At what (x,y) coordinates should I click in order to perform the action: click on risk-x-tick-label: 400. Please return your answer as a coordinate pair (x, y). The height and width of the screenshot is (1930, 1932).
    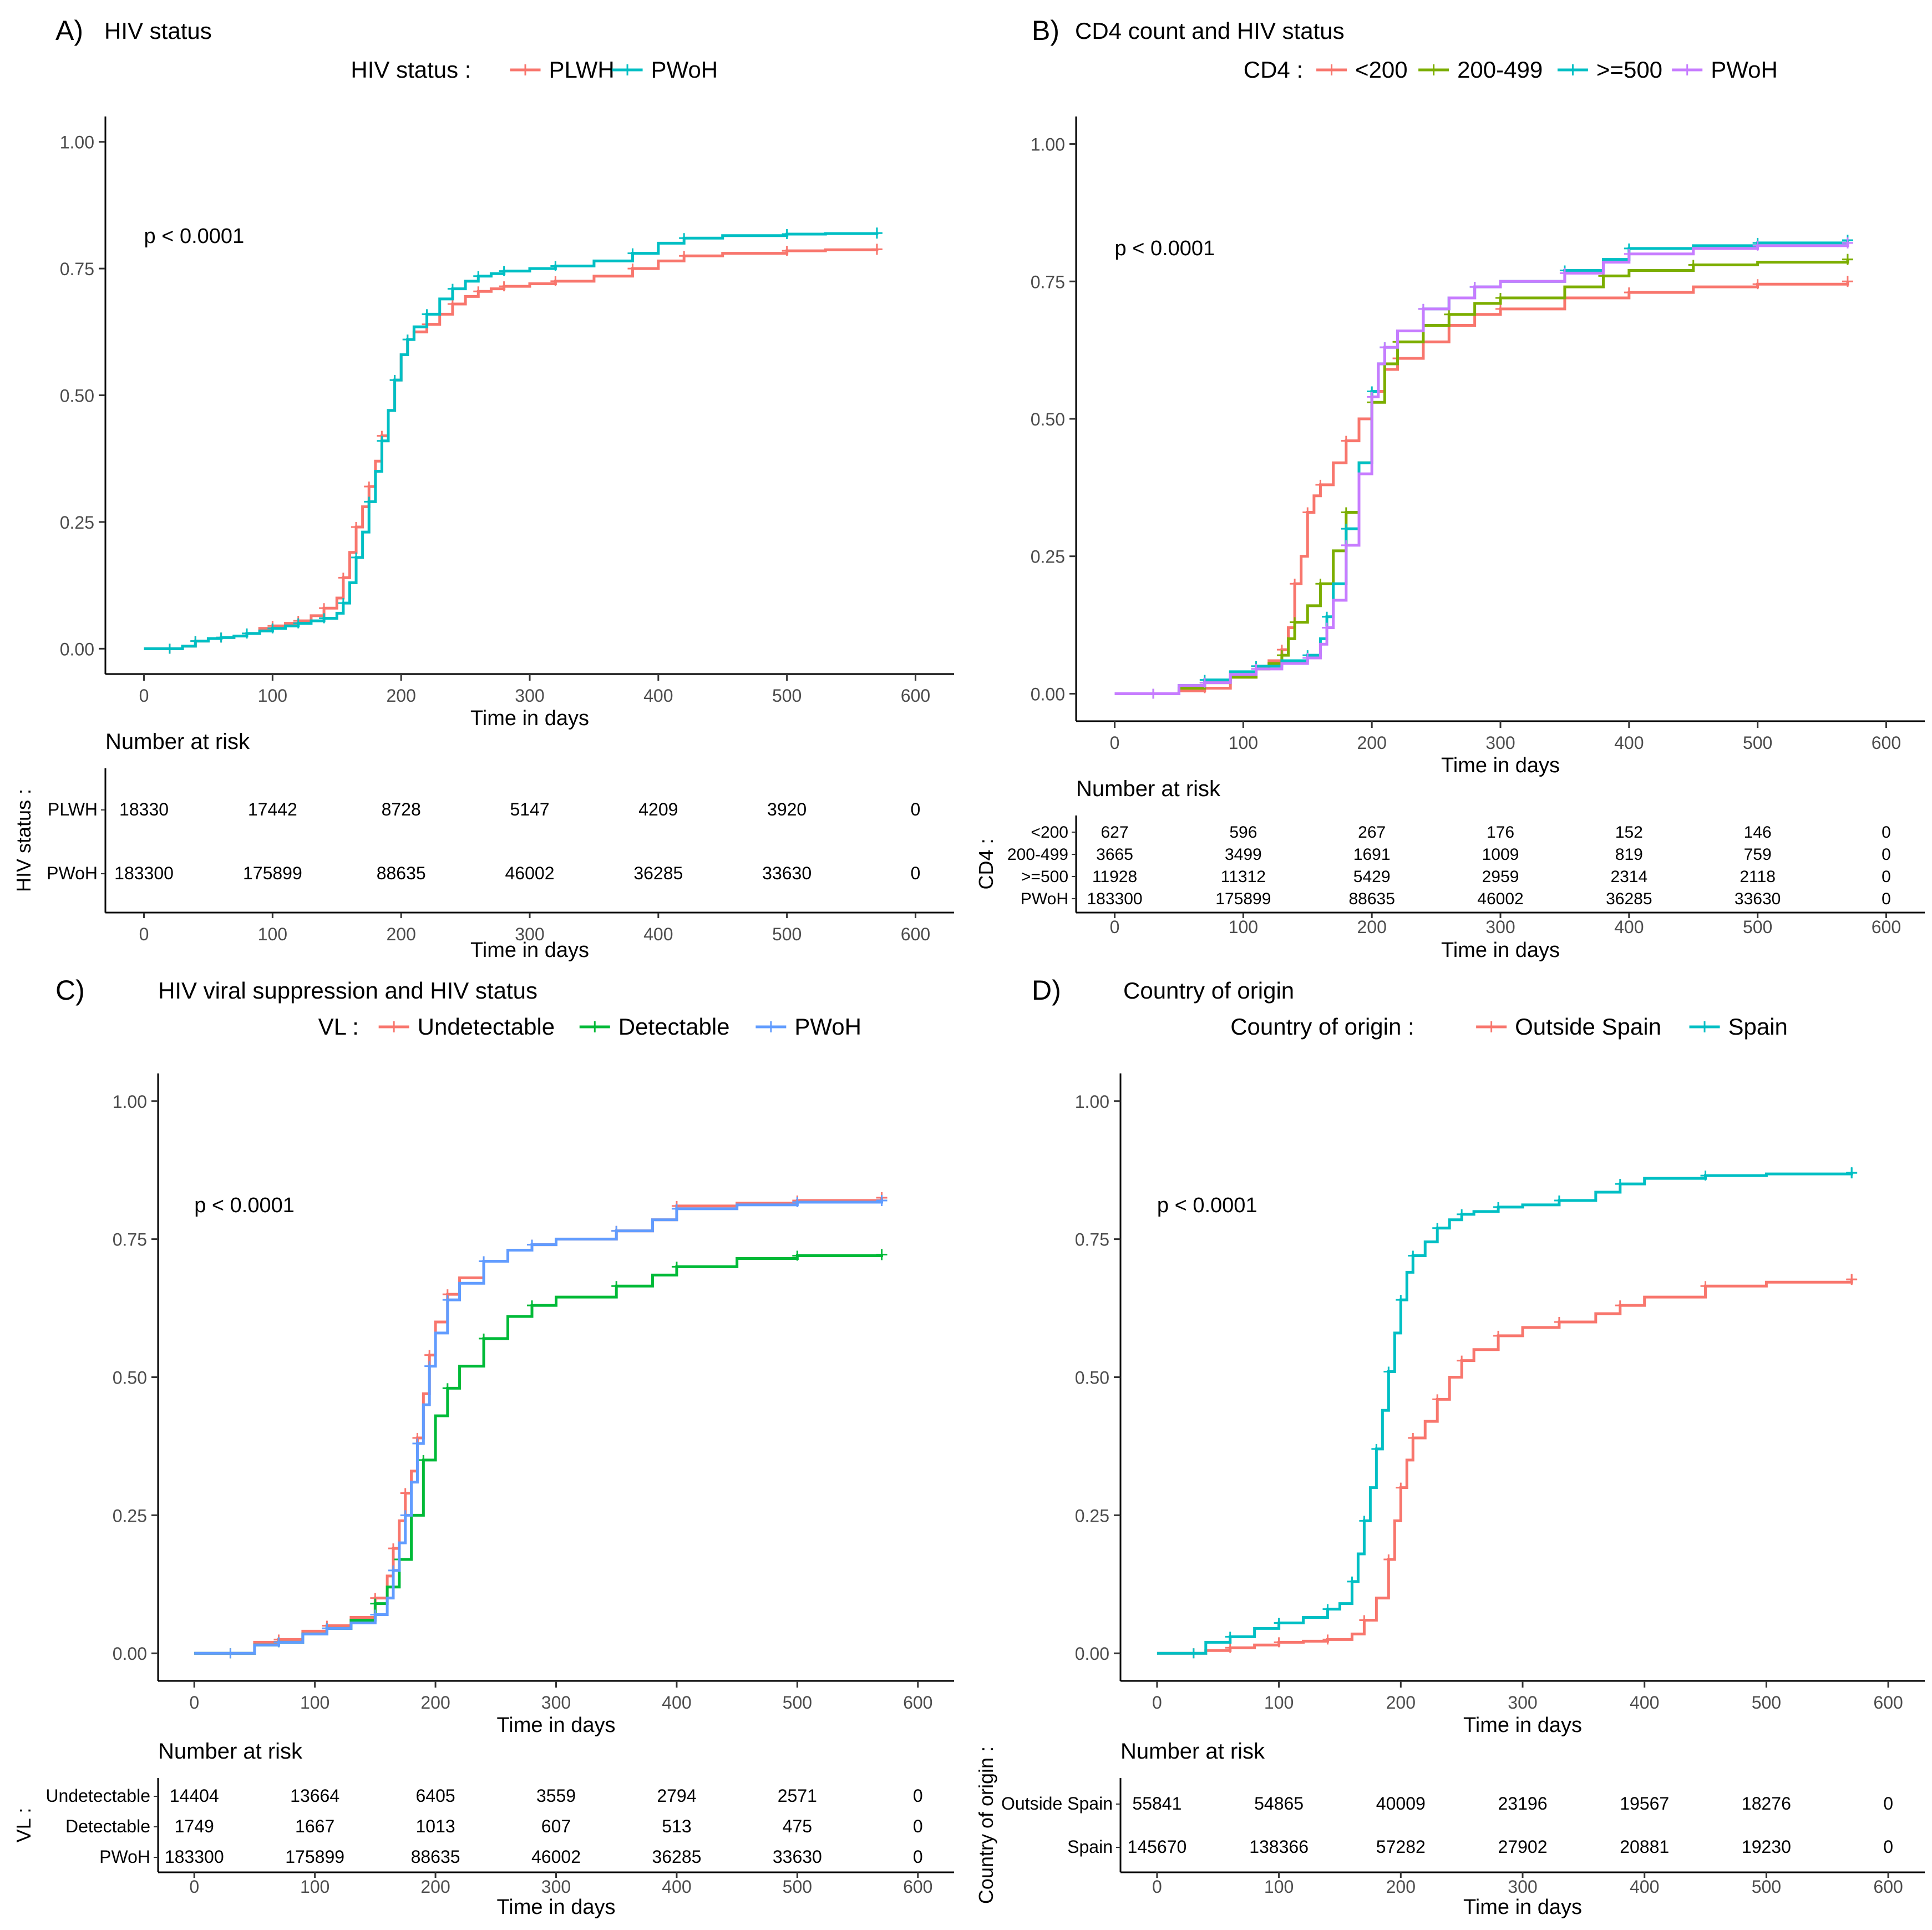
    Looking at the image, I should click on (658, 934).